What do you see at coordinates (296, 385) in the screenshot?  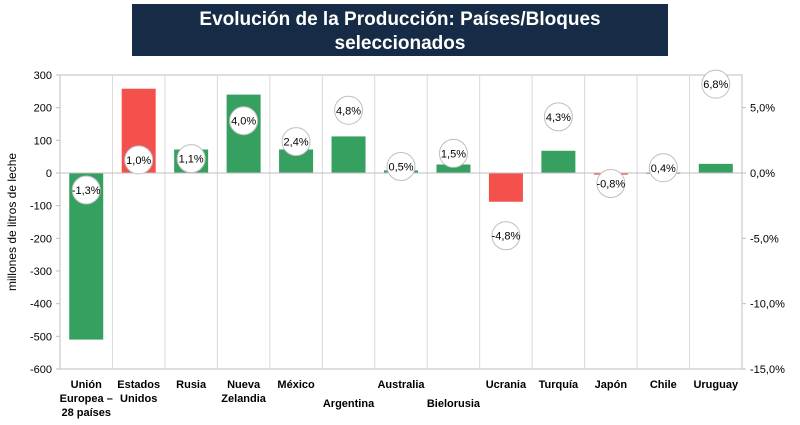 I see `category-label: México` at bounding box center [296, 385].